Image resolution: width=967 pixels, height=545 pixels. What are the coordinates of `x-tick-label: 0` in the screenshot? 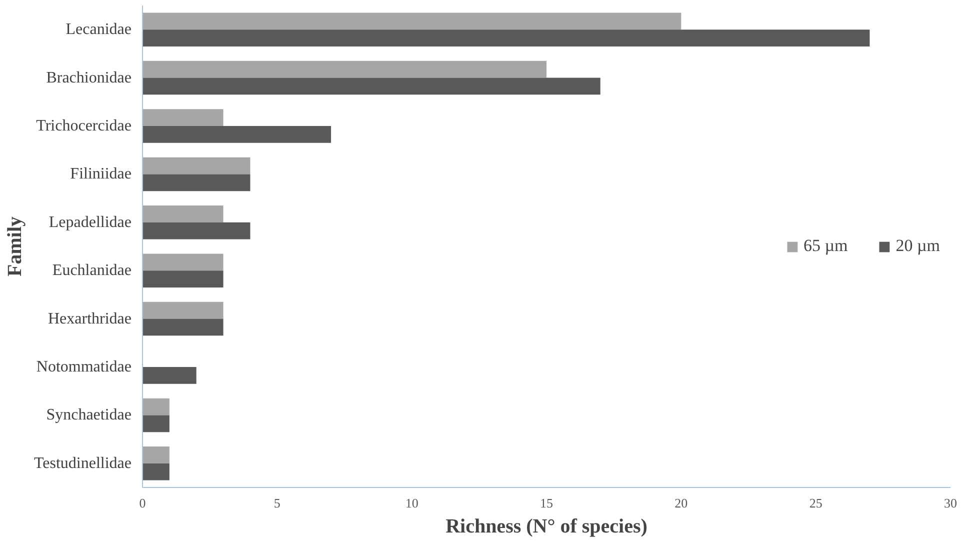 It's located at (142, 503).